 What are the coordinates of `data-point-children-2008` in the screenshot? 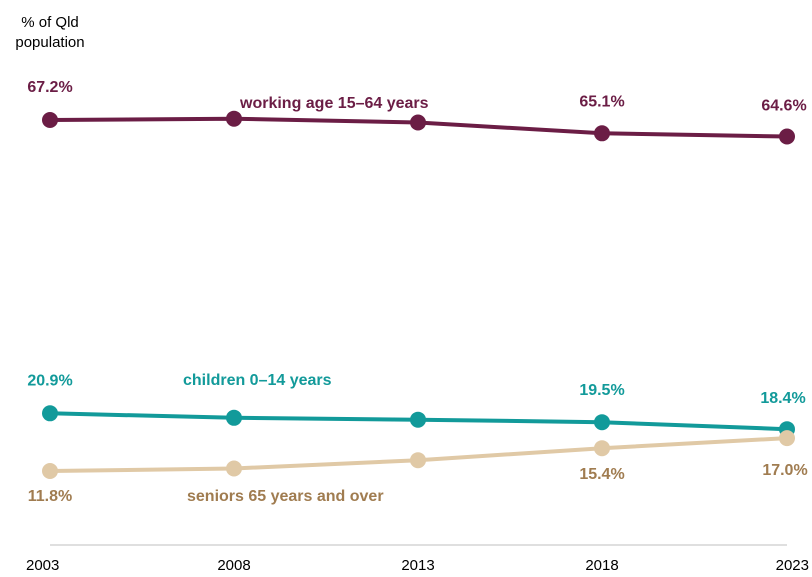 It's located at (234, 417).